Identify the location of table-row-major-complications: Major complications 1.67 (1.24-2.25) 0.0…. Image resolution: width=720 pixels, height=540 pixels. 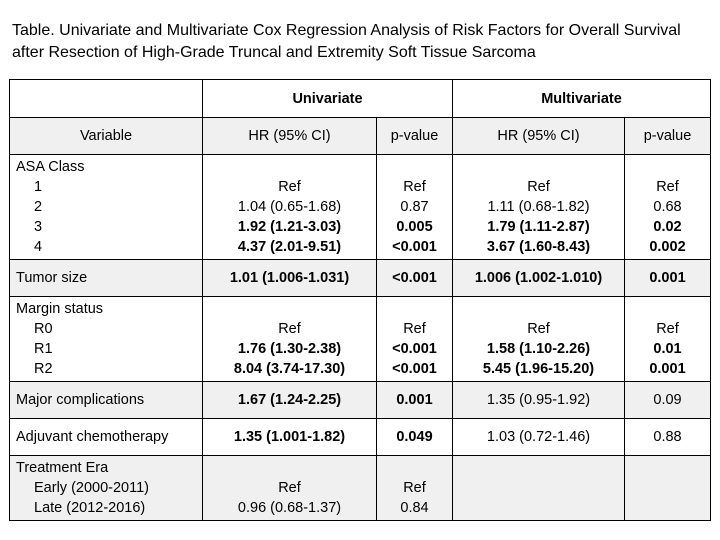
(360, 400).